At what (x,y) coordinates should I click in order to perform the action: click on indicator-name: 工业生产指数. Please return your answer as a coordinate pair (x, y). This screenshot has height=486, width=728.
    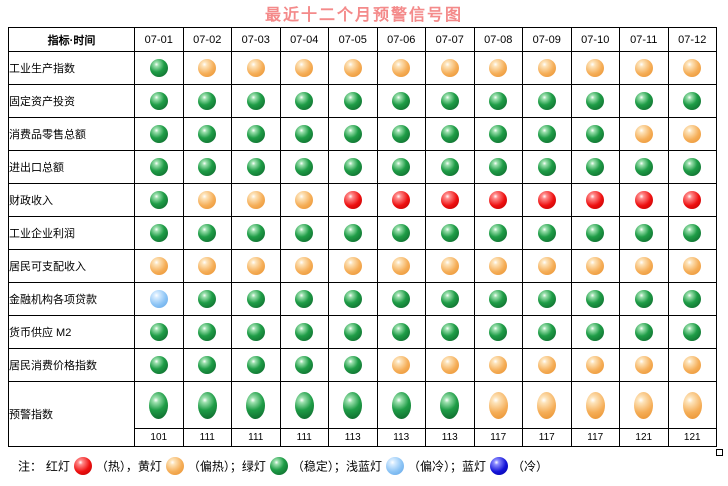
    Looking at the image, I should click on (71, 68).